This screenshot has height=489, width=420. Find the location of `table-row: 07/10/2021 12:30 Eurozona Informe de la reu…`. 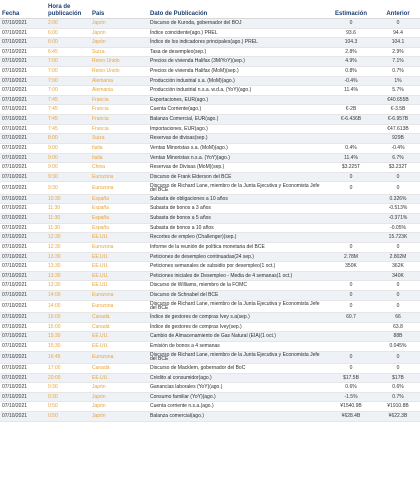

table-row: 07/10/2021 12:30 Eurozona Informe de la reu… is located at coordinates (210, 247).